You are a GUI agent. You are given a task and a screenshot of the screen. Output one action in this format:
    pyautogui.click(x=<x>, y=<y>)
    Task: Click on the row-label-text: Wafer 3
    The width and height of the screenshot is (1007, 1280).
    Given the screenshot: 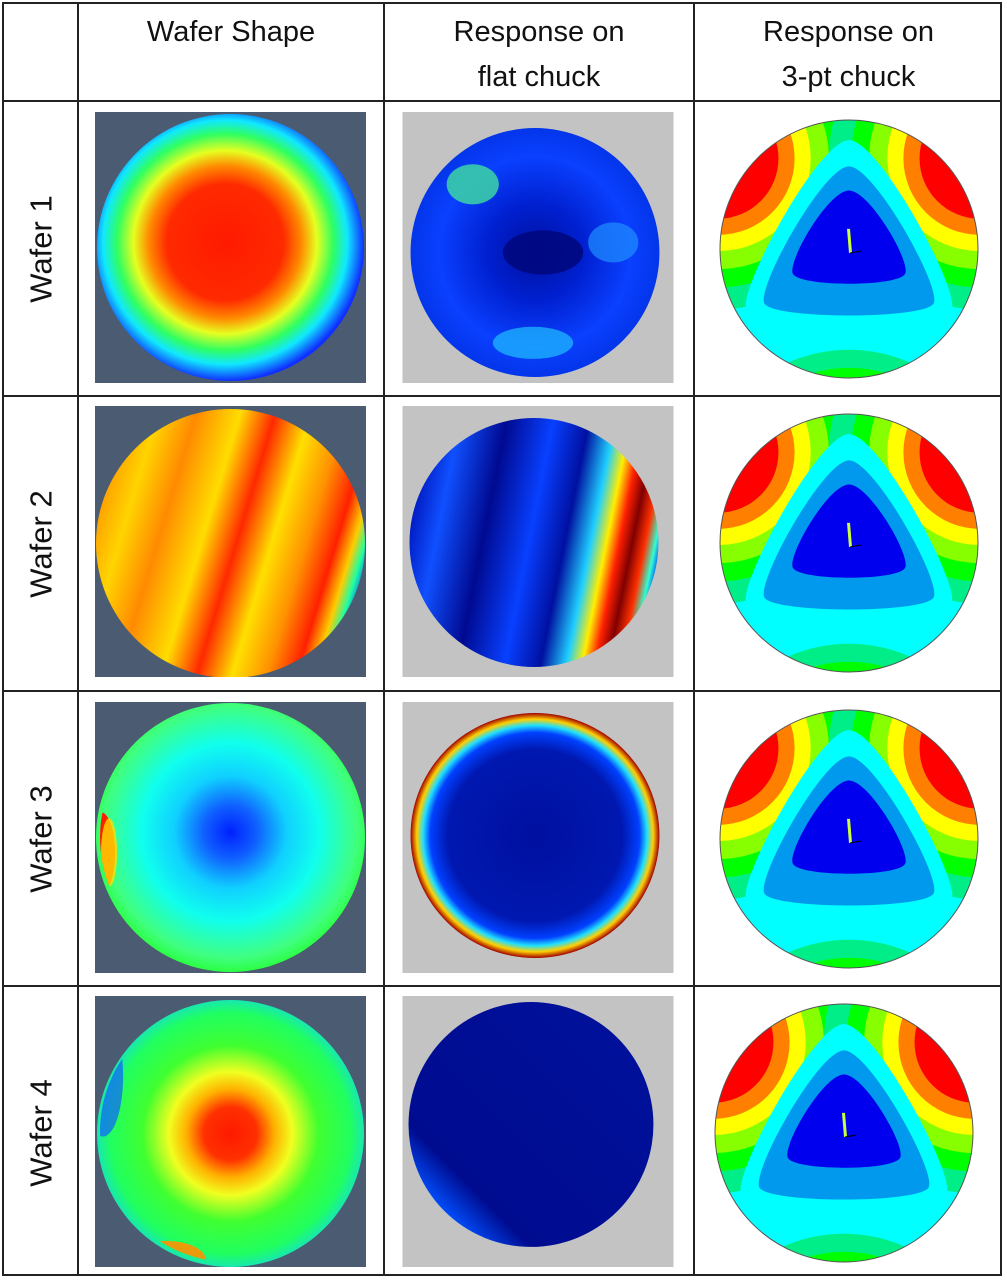 What is the action you would take?
    pyautogui.click(x=41, y=838)
    